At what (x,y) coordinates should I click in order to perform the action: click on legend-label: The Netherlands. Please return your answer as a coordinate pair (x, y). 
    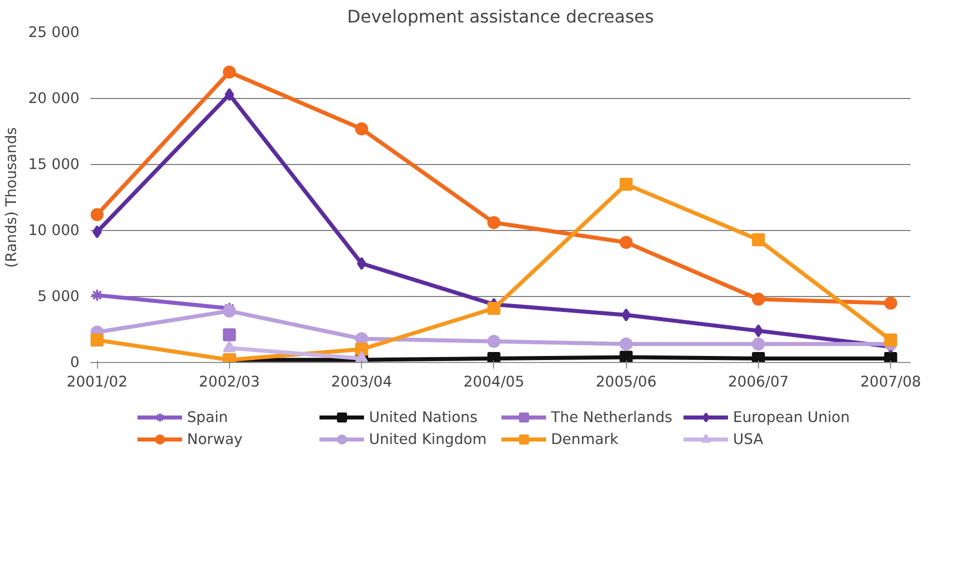
    Looking at the image, I should click on (612, 417).